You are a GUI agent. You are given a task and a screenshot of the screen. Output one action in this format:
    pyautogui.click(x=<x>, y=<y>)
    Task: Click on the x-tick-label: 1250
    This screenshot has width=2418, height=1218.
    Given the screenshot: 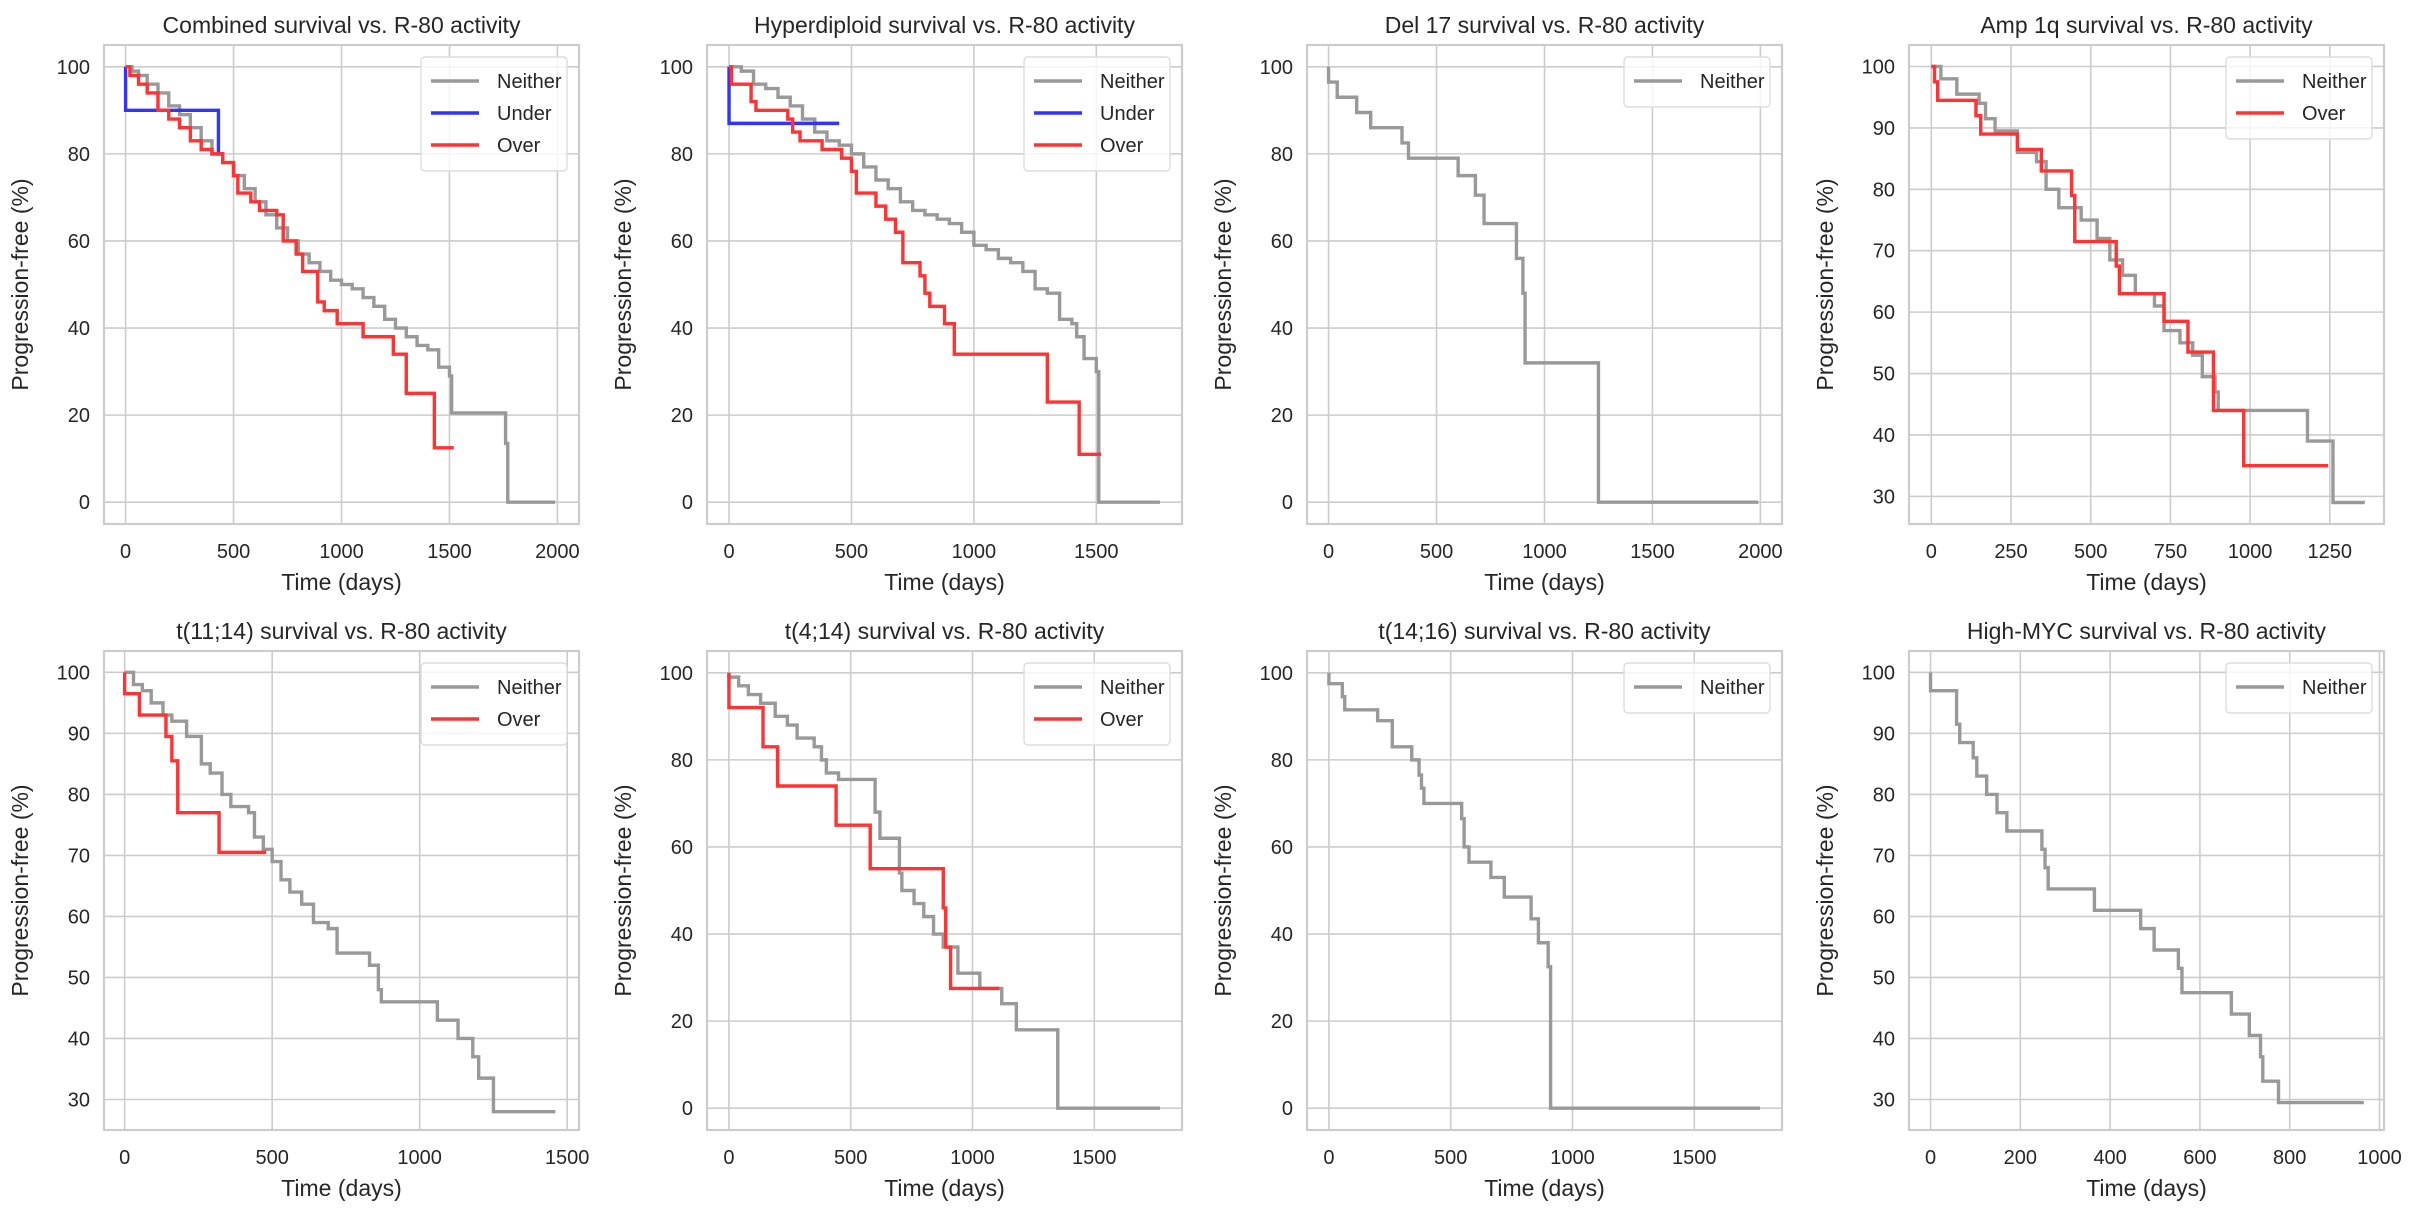 What is the action you would take?
    pyautogui.click(x=2330, y=552)
    